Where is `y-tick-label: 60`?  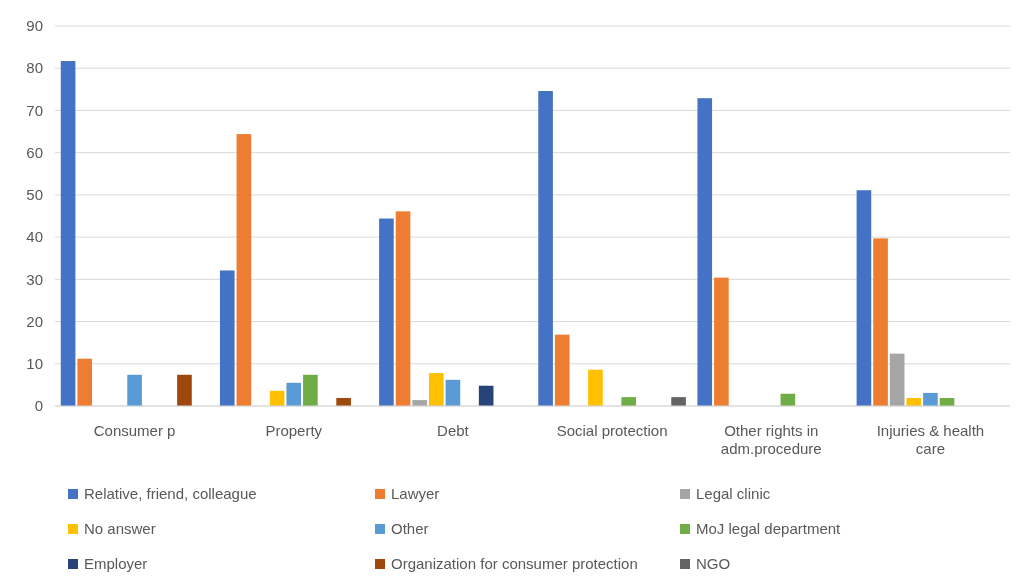 y-tick-label: 60 is located at coordinates (34, 152).